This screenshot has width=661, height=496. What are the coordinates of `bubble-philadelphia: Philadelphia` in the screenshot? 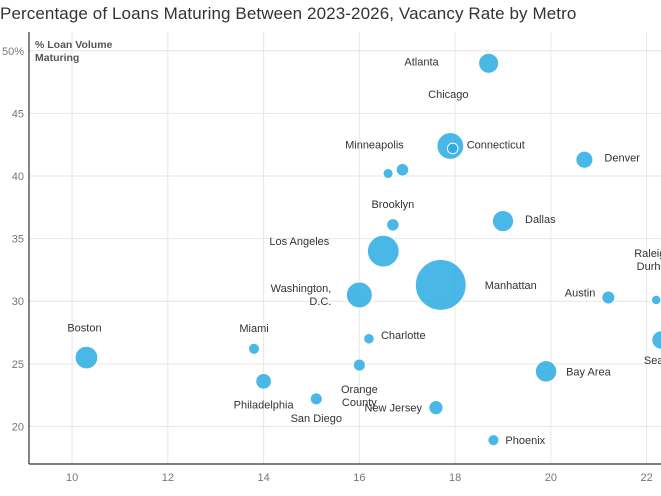 It's located at (263, 381).